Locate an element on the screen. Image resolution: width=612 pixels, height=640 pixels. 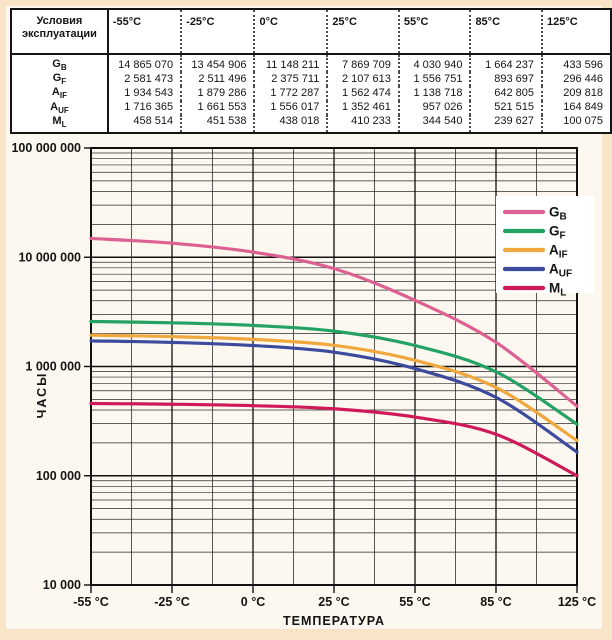
table-cell: 296 446 is located at coordinates (576, 79).